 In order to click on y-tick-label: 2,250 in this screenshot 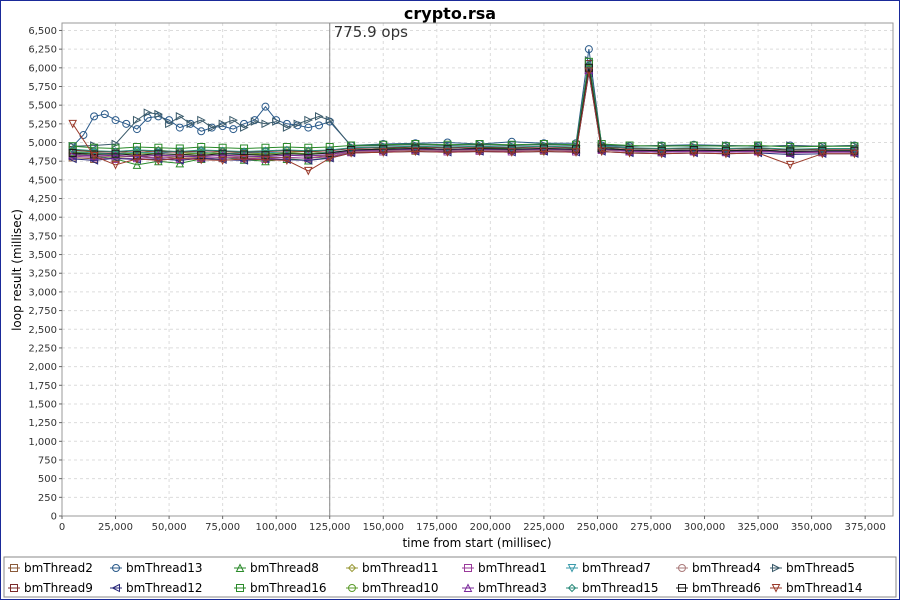, I will do `click(42, 348)`.